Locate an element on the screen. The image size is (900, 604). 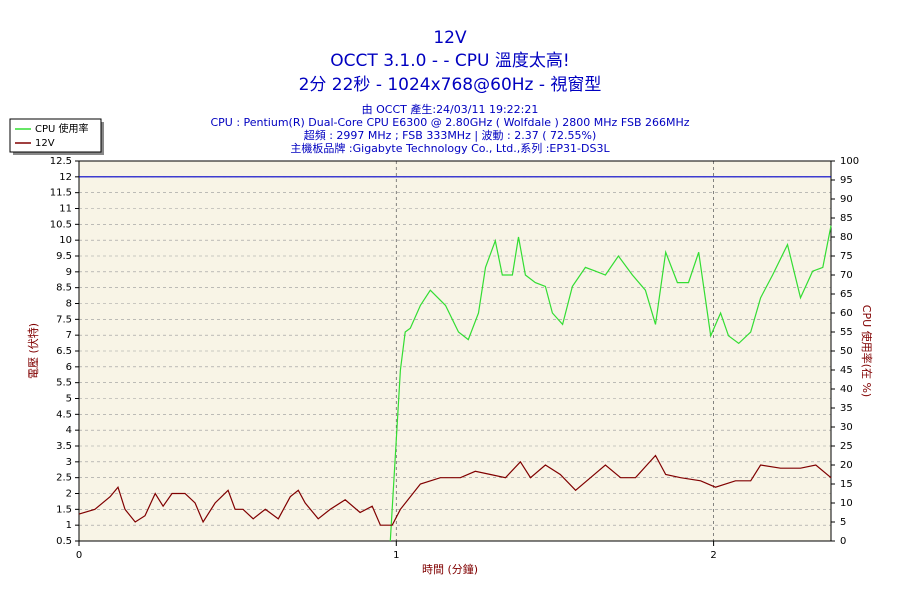
legend: CPU 使用率 12V is located at coordinates (56, 136).